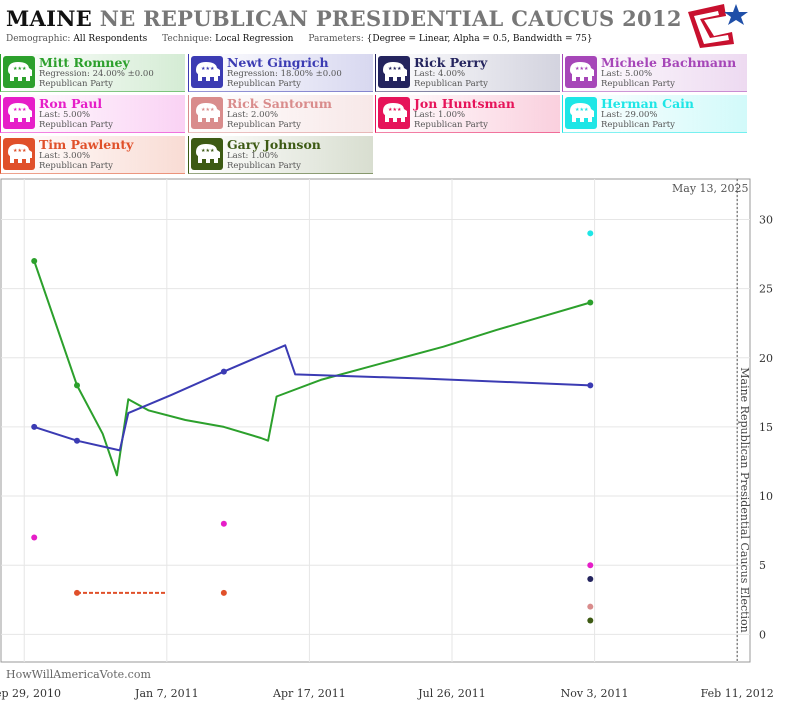 The height and width of the screenshot is (708, 789). I want to click on y-tick-label: 30, so click(766, 219).